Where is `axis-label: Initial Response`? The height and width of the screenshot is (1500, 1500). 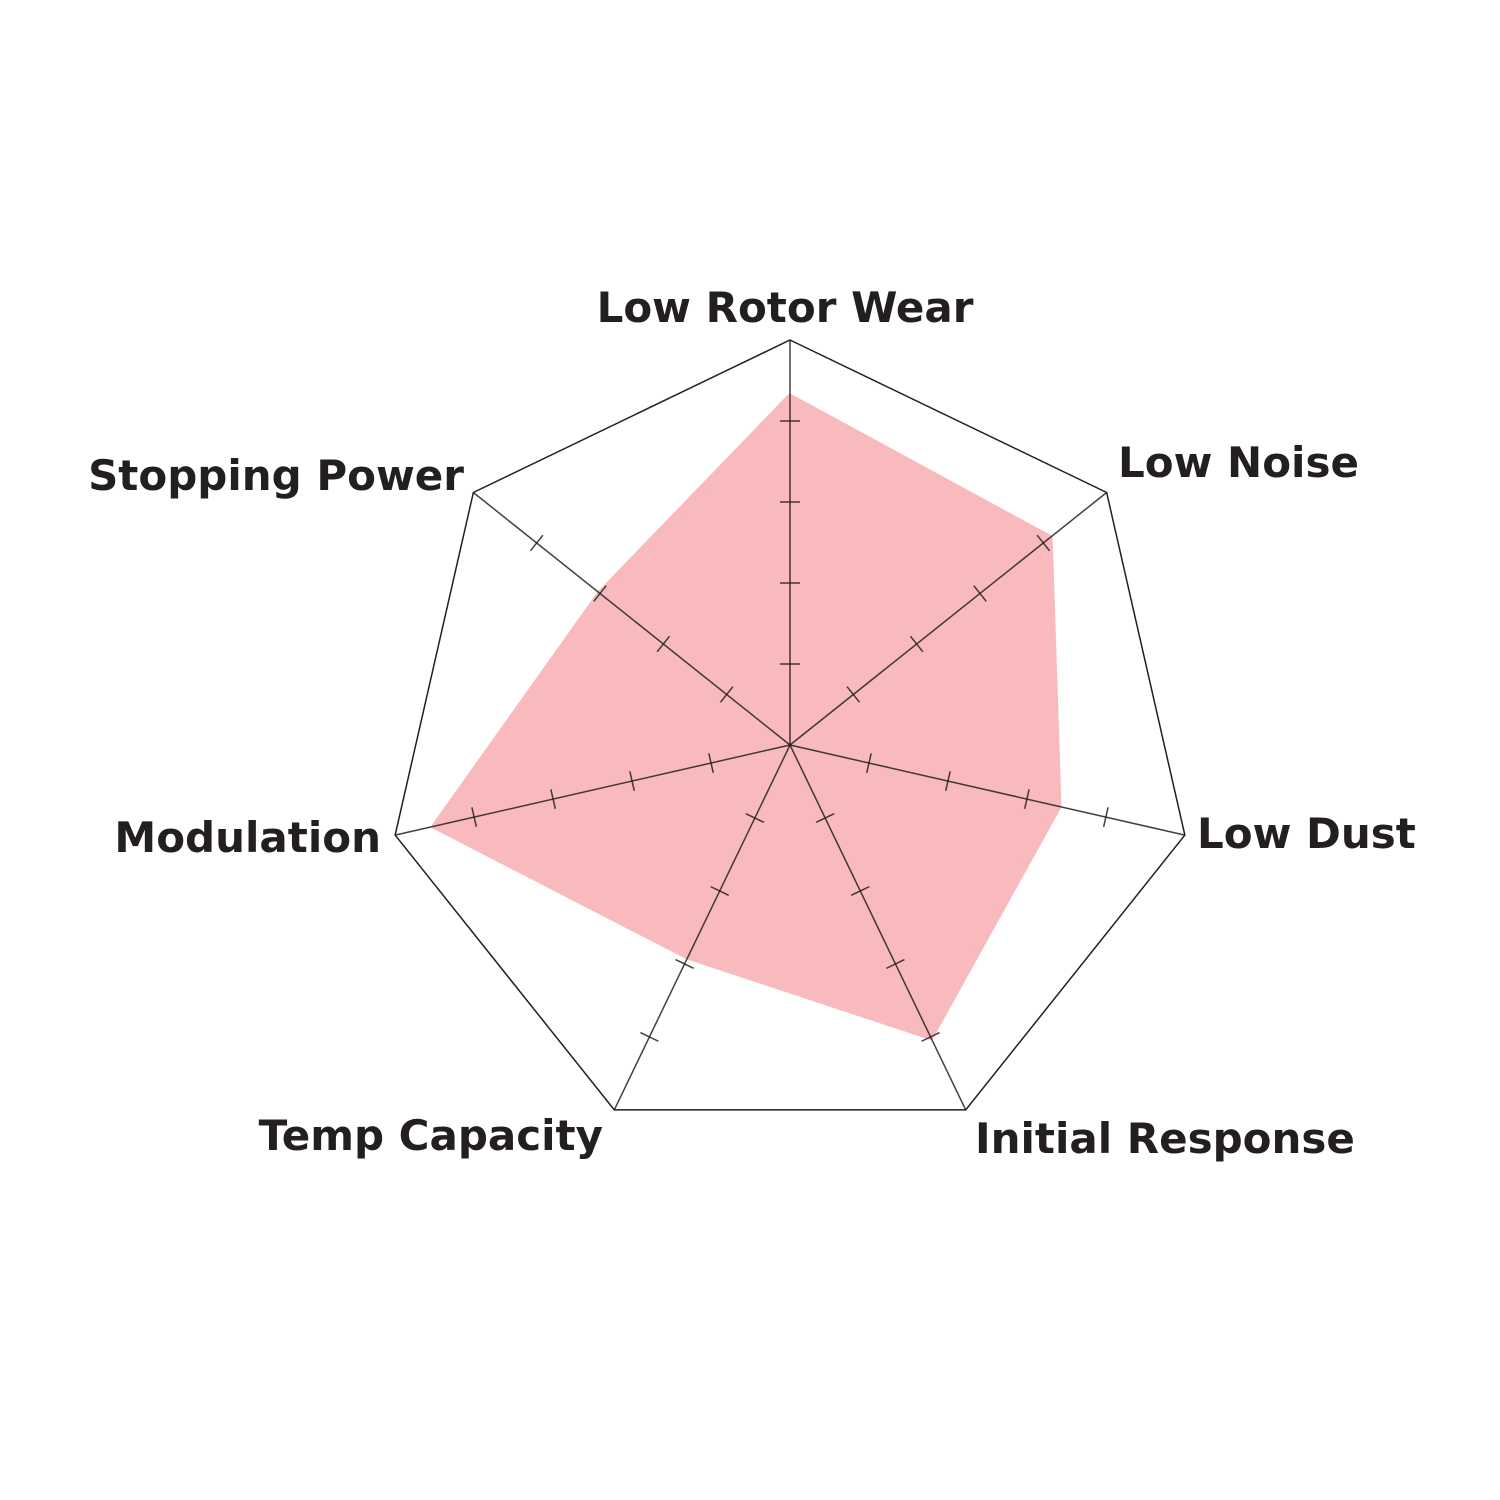
axis-label: Initial Response is located at coordinates (1165, 1138).